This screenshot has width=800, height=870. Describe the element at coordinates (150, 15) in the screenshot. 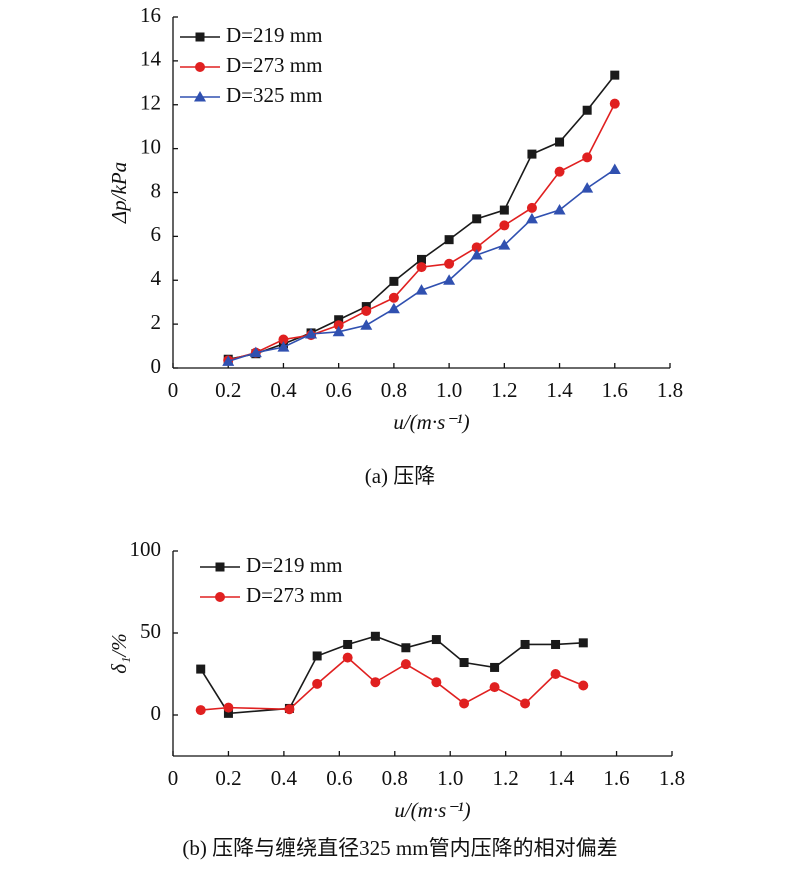

I see `y-tick-label: 16` at that location.